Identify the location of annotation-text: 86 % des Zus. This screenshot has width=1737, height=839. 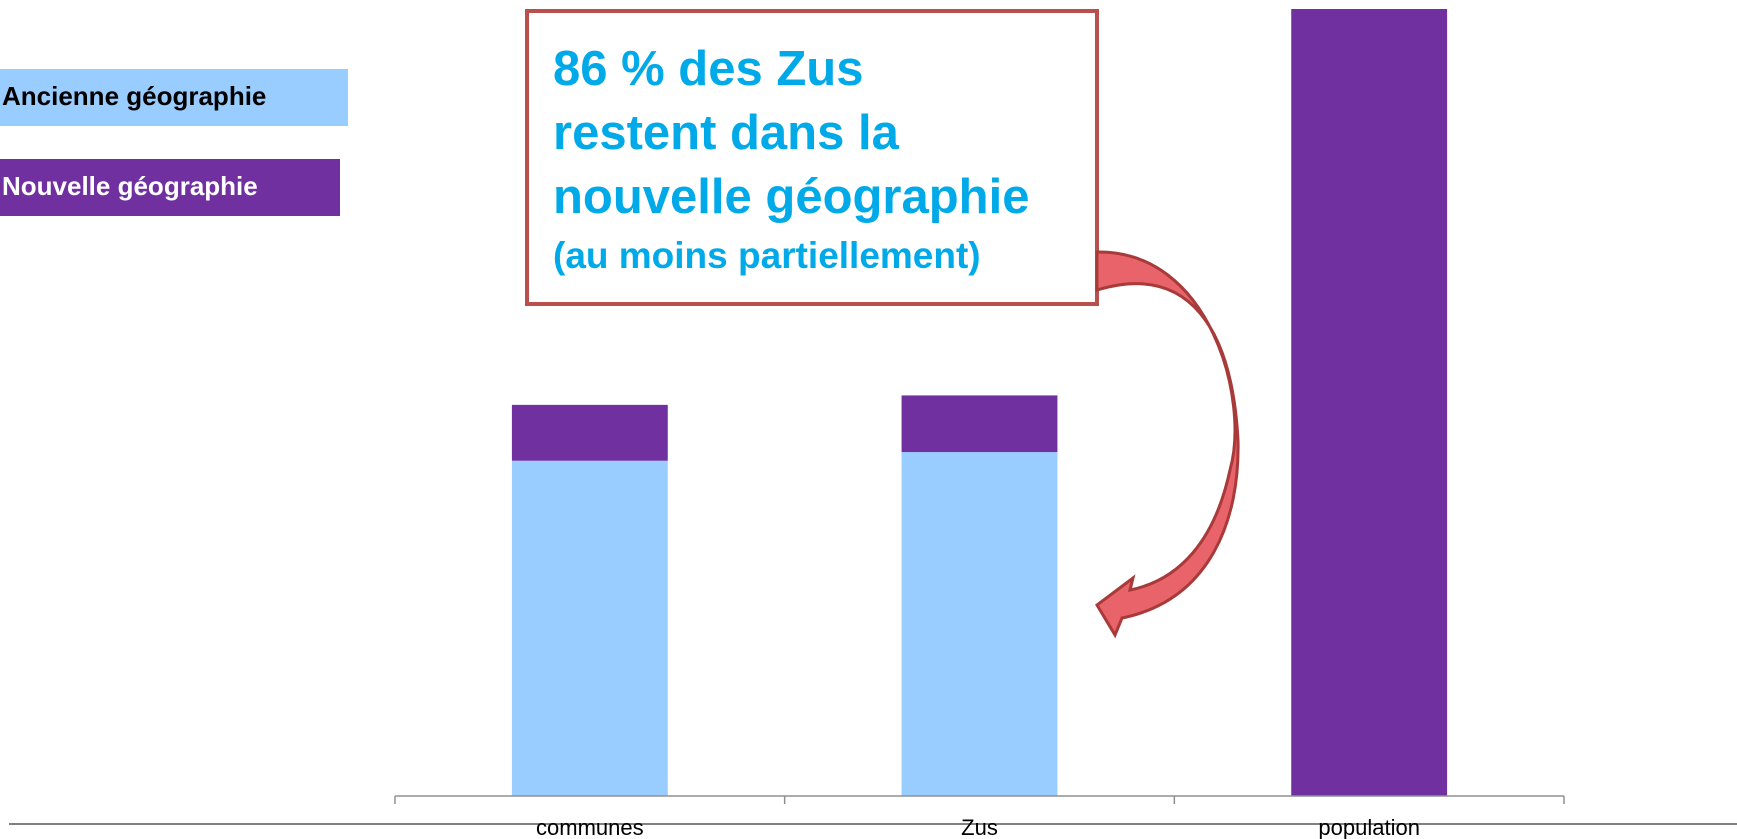
(708, 69).